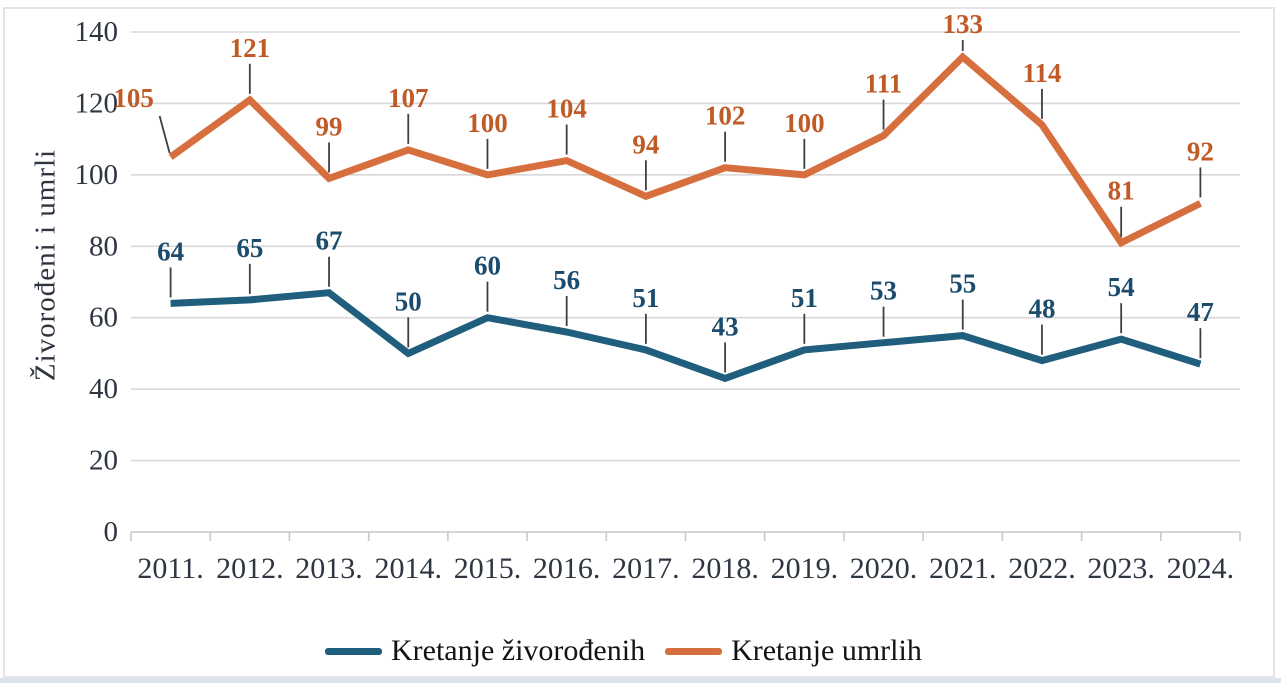 Image resolution: width=1281 pixels, height=683 pixels. What do you see at coordinates (250, 48) in the screenshot?
I see `data-label: 121` at bounding box center [250, 48].